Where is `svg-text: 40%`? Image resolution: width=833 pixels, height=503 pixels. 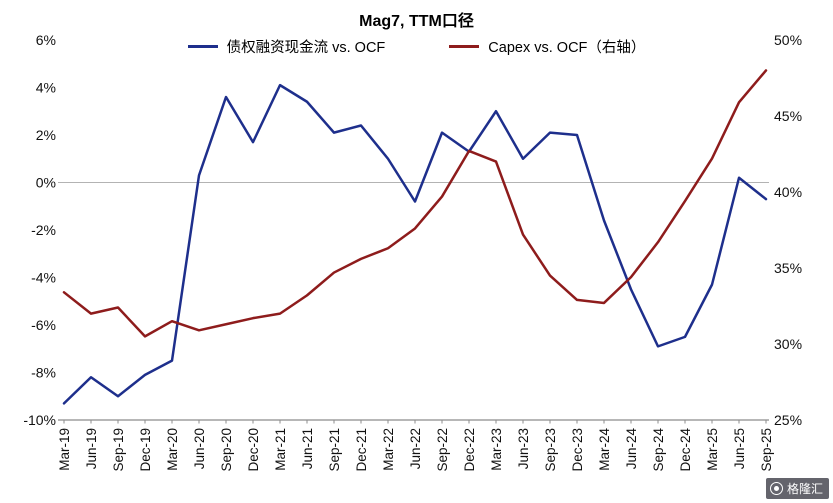
svg-text: 40% is located at coordinates (788, 192).